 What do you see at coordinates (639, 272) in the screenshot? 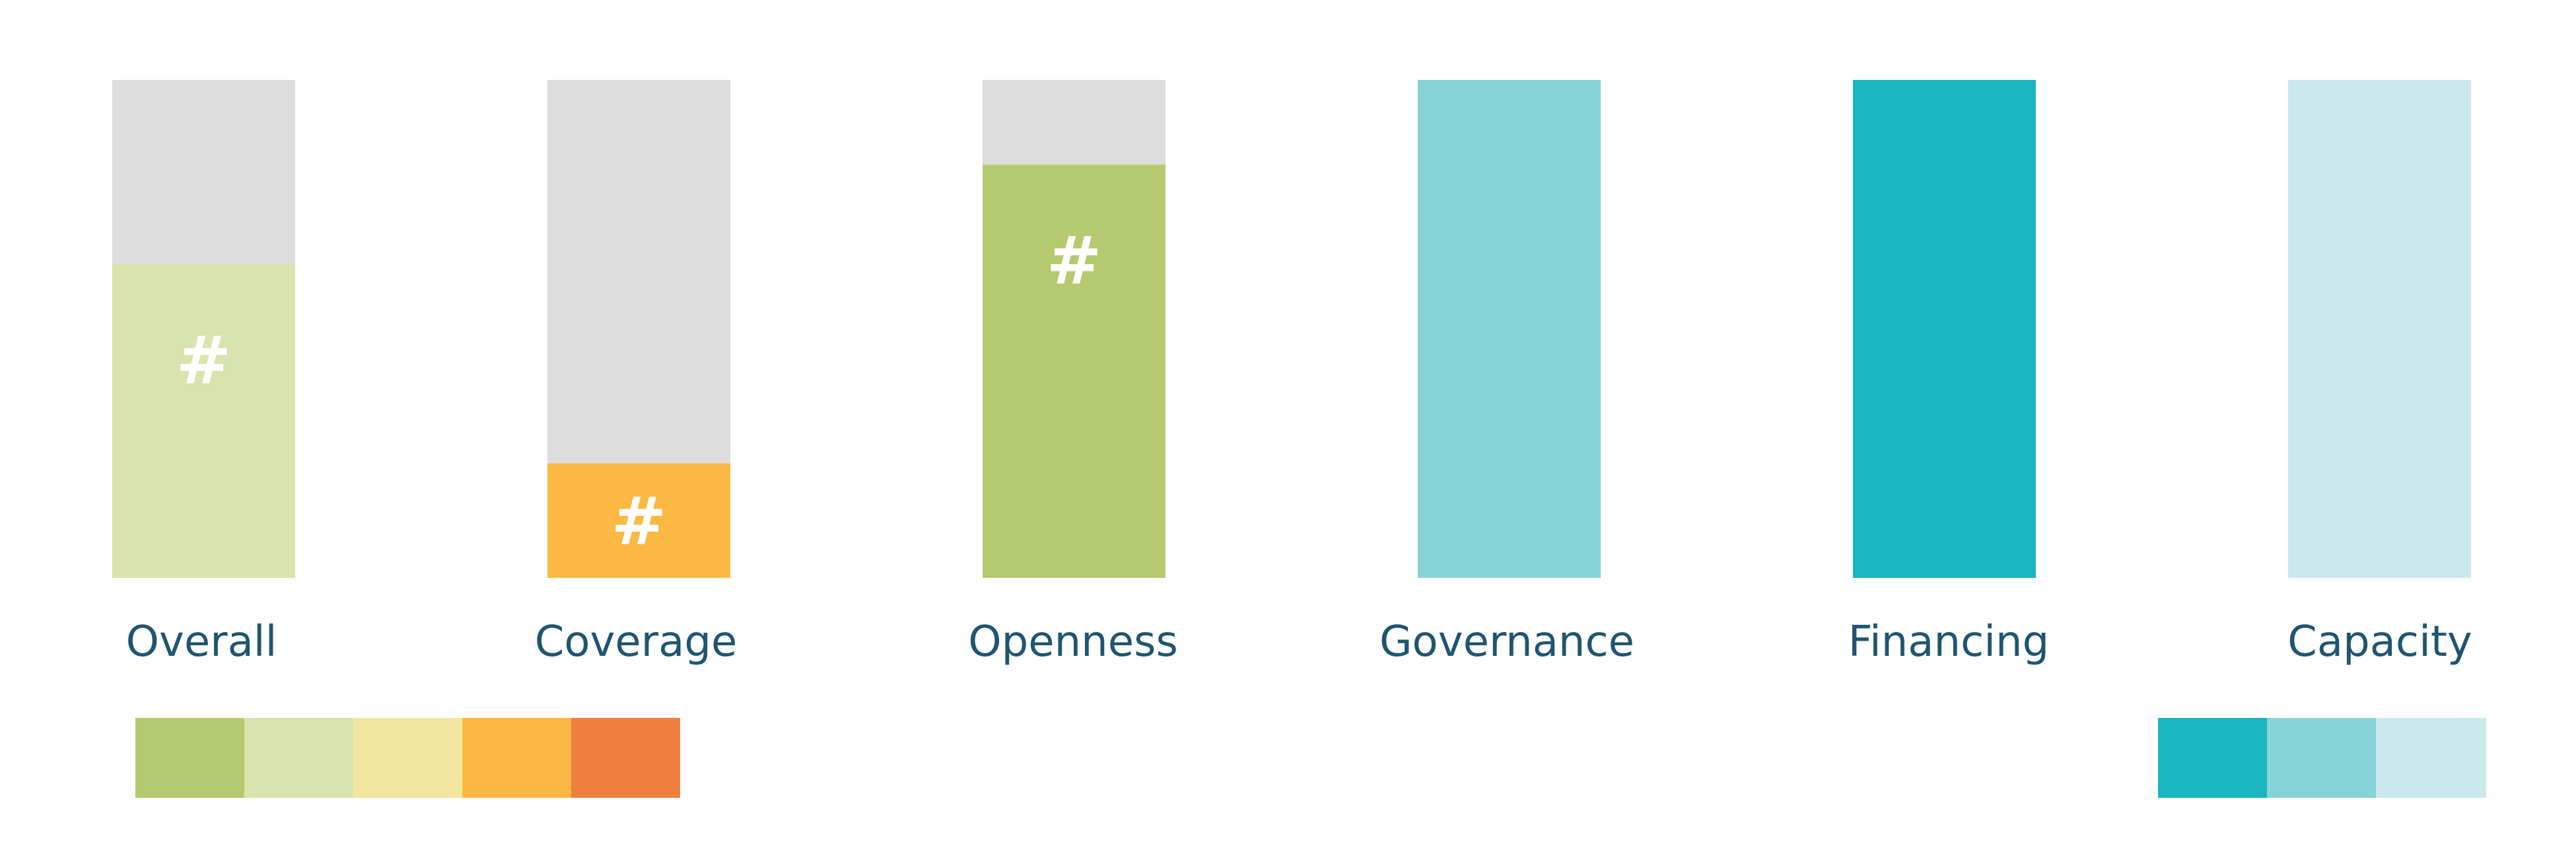
I see `bar-remainder-coverage` at bounding box center [639, 272].